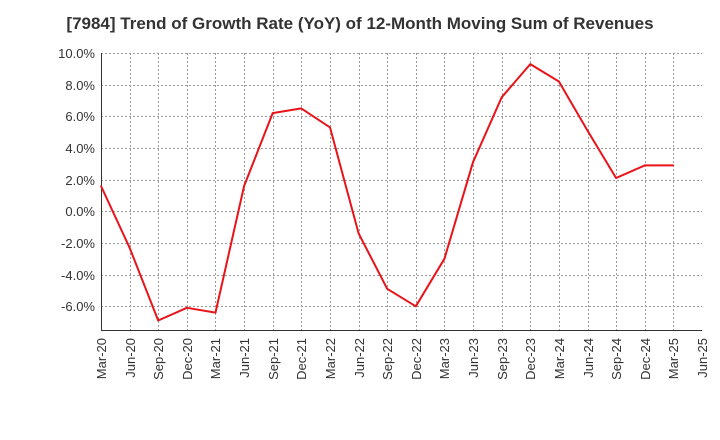  Describe the element at coordinates (215, 358) in the screenshot. I see `x-tick-label: Mar-21` at that location.